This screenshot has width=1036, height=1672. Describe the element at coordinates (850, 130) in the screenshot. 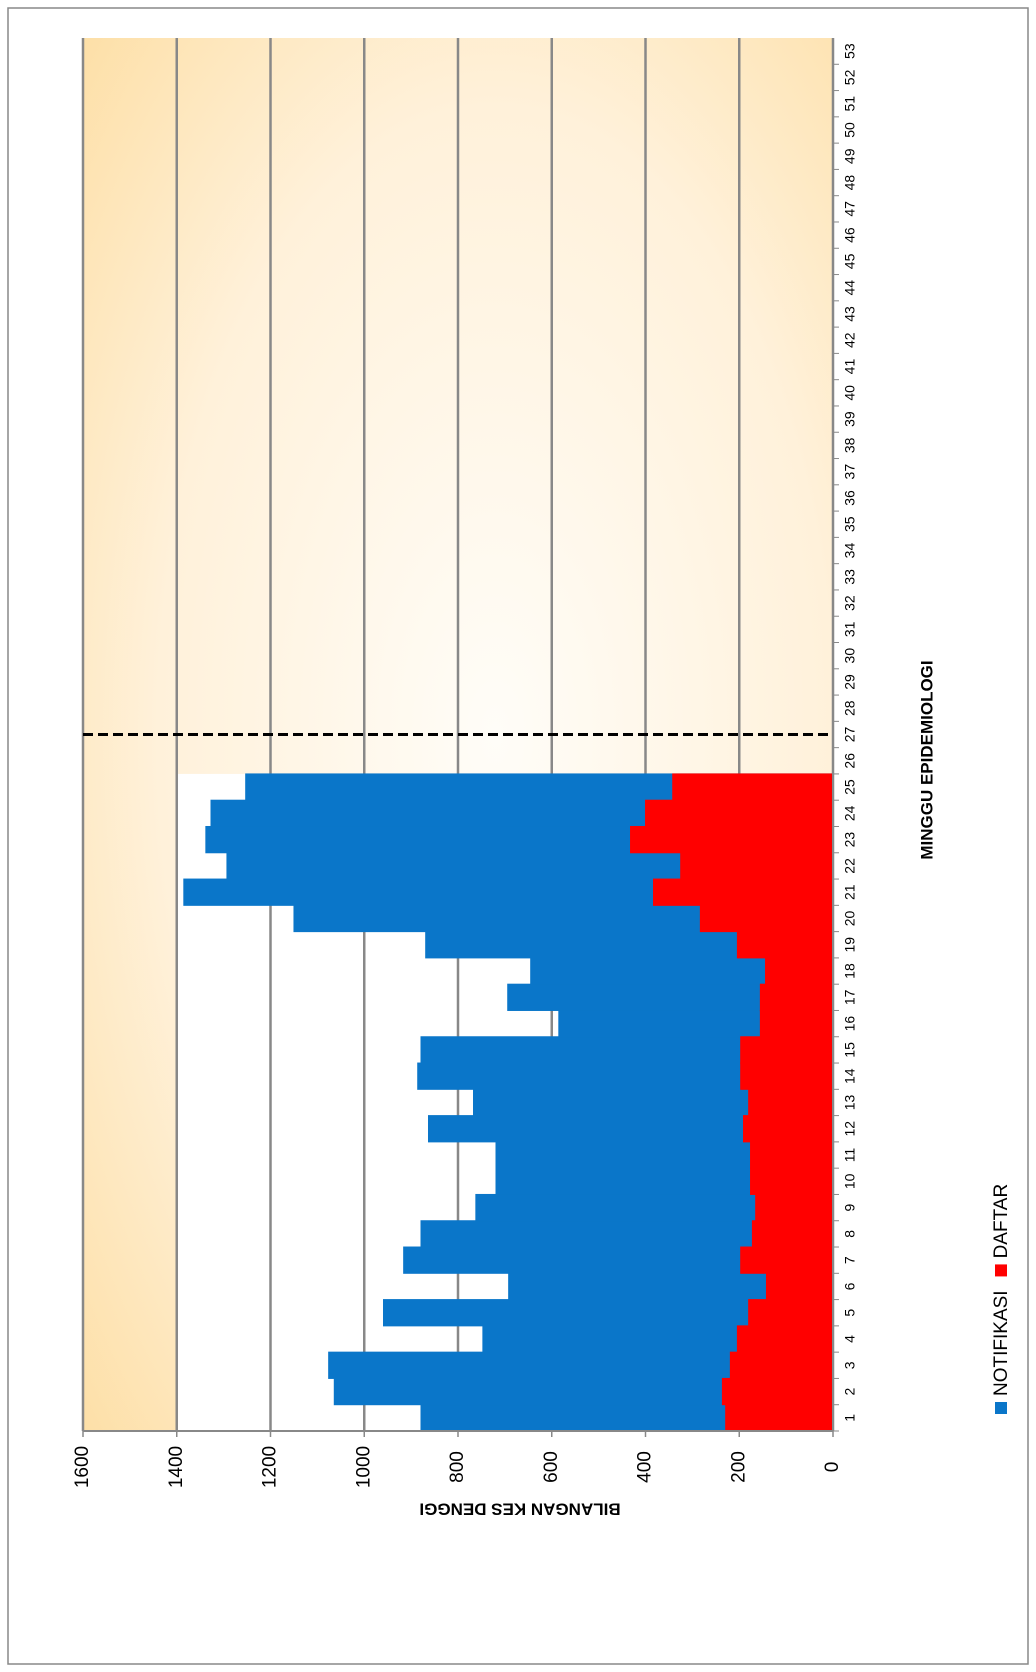

I see `x-tick-label: 50` at that location.